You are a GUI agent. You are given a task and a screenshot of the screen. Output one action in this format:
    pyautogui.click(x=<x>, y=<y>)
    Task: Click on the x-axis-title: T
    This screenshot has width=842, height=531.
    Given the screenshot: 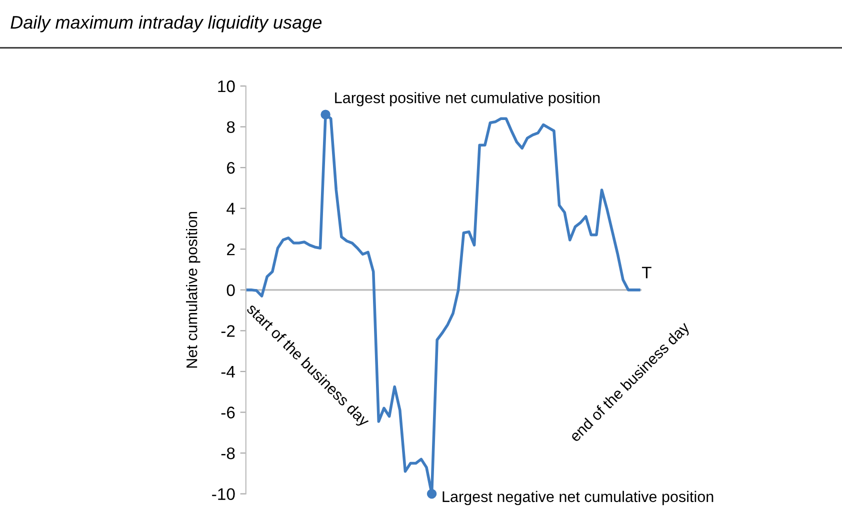 What is the action you would take?
    pyautogui.click(x=647, y=272)
    